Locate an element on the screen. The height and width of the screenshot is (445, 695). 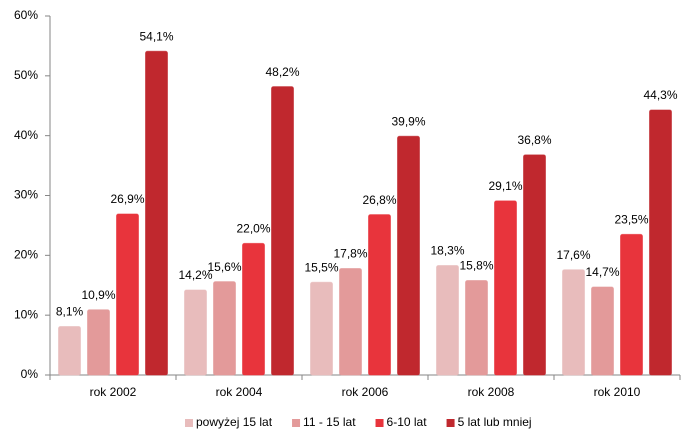
y-tick-label: 40% is located at coordinates (26, 135).